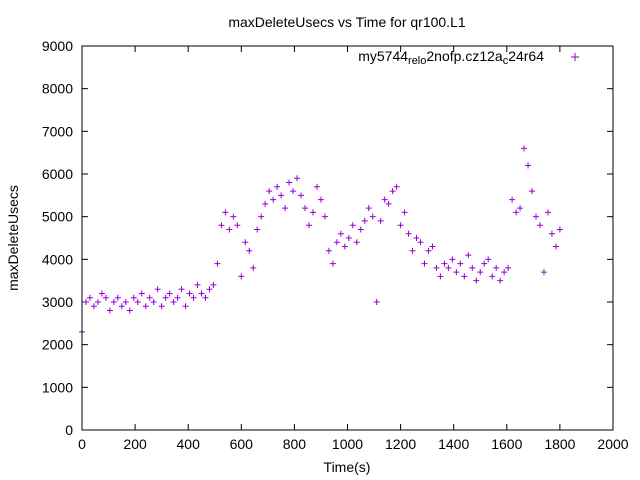 This screenshot has width=640, height=480. I want to click on x-tick-label: 1600, so click(506, 444).